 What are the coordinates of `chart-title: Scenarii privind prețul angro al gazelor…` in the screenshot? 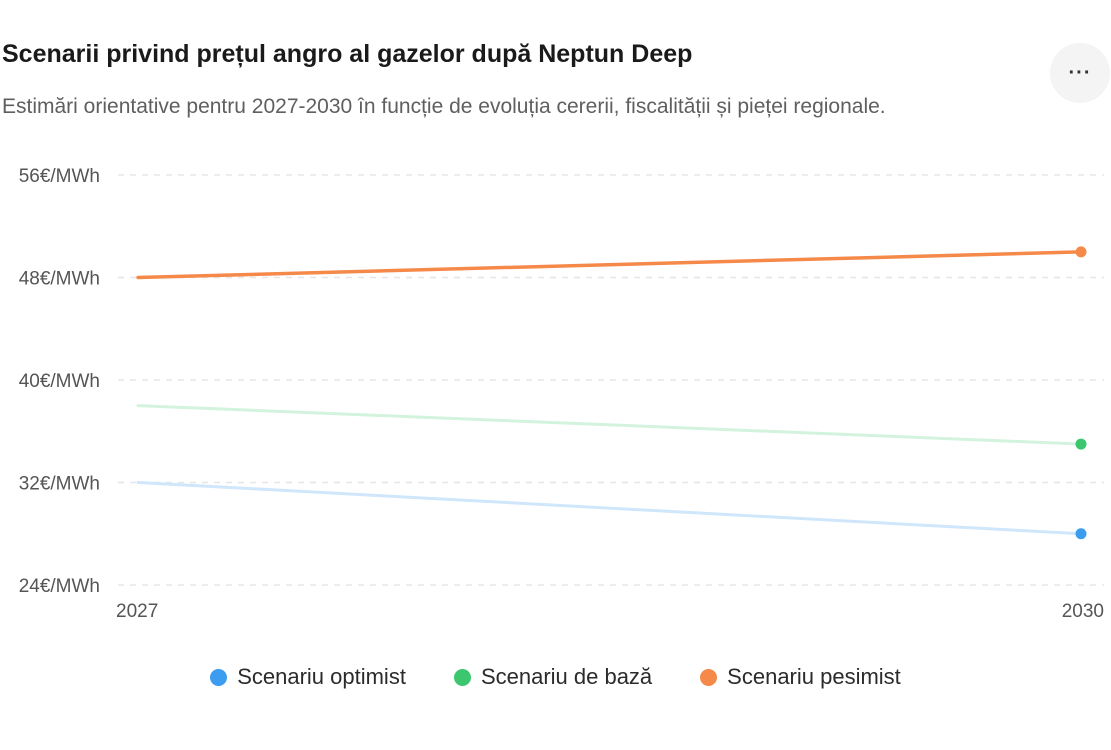 It's located at (347, 54).